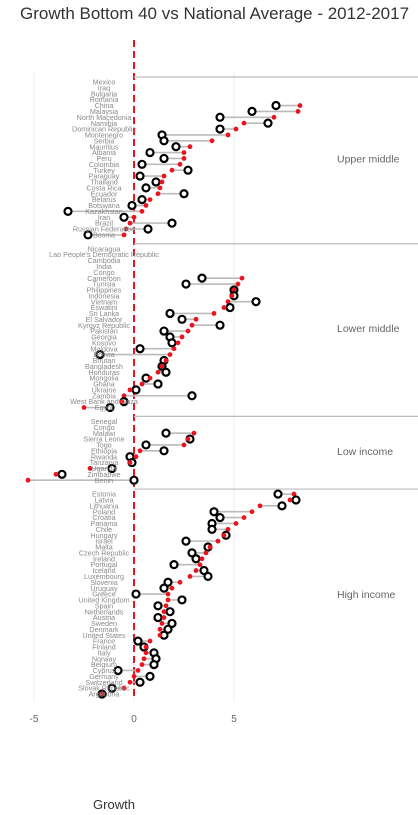  I want to click on country-label: Tanzania, so click(104, 462).